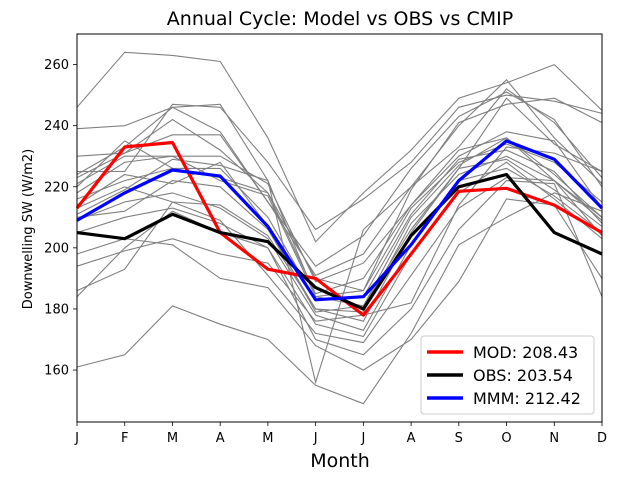 The image size is (640, 480). Describe the element at coordinates (56, 187) in the screenshot. I see `y-tick-label: 220` at that location.